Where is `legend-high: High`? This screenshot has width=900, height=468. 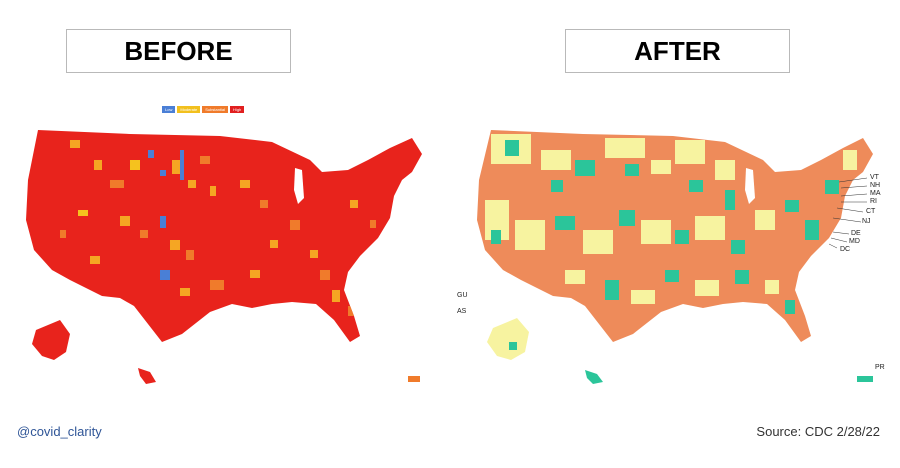
legend-high: High is located at coordinates (237, 109).